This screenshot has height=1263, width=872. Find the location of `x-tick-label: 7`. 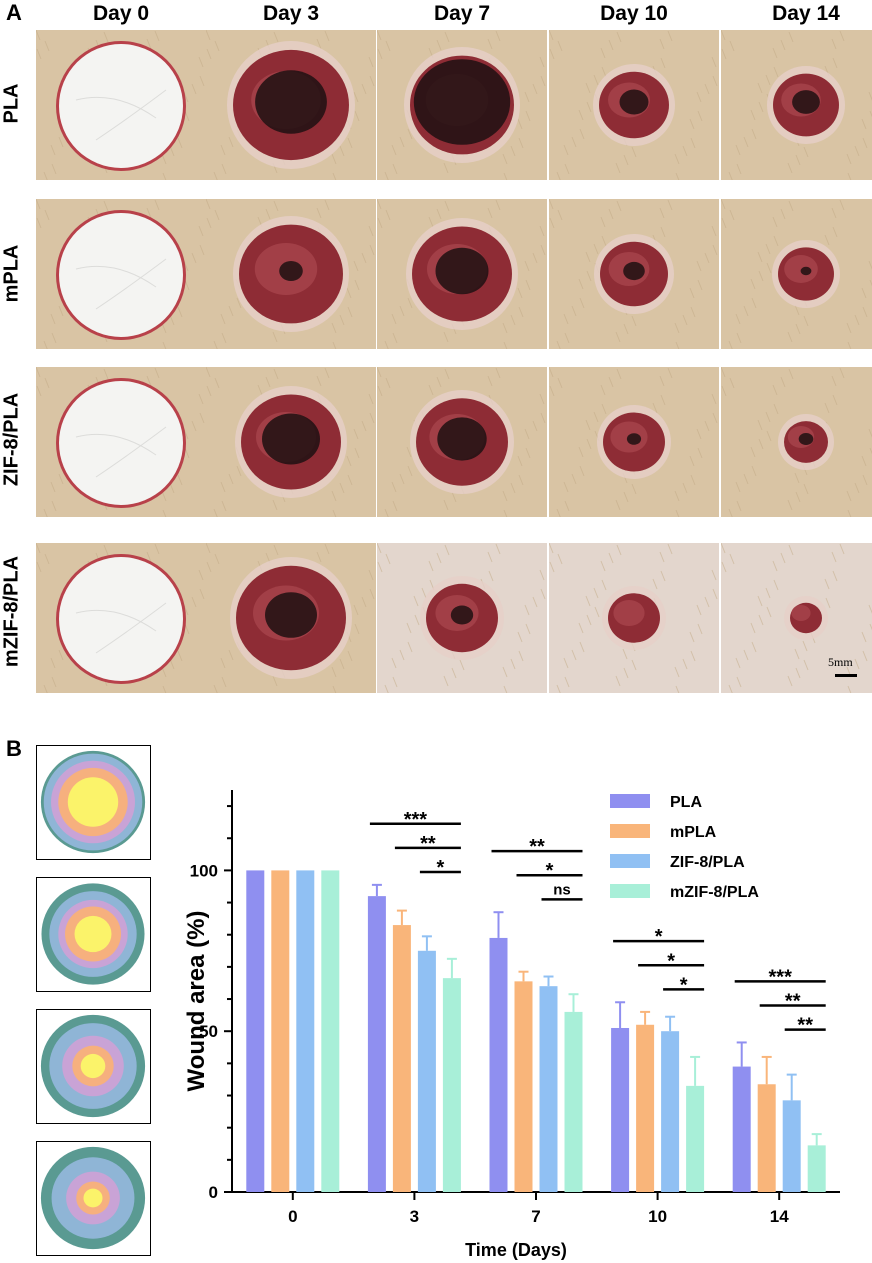

x-tick-label: 7 is located at coordinates (535, 1216).